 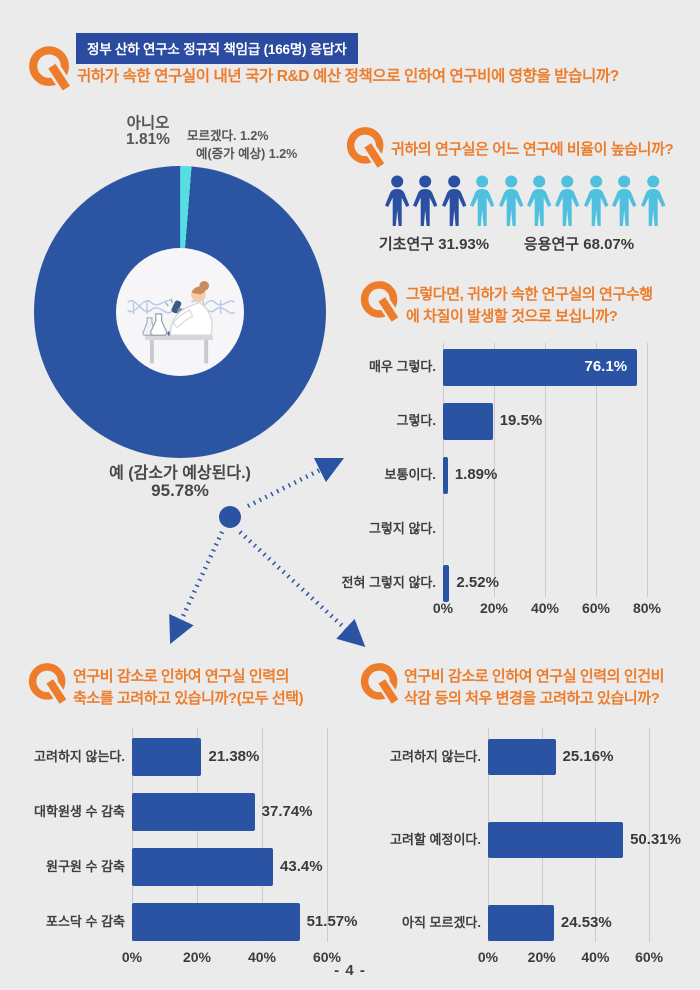 I want to click on bar-value-label: 19.5%, so click(x=521, y=420).